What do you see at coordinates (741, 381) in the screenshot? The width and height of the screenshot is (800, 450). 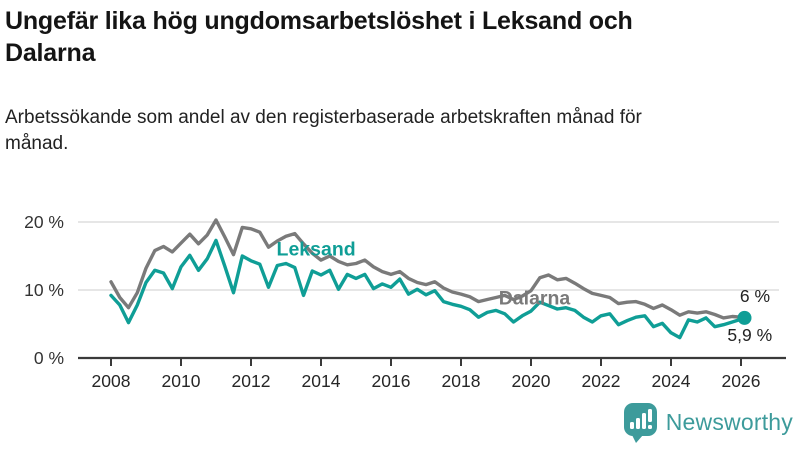 I see `x-axis-label: 2026` at bounding box center [741, 381].